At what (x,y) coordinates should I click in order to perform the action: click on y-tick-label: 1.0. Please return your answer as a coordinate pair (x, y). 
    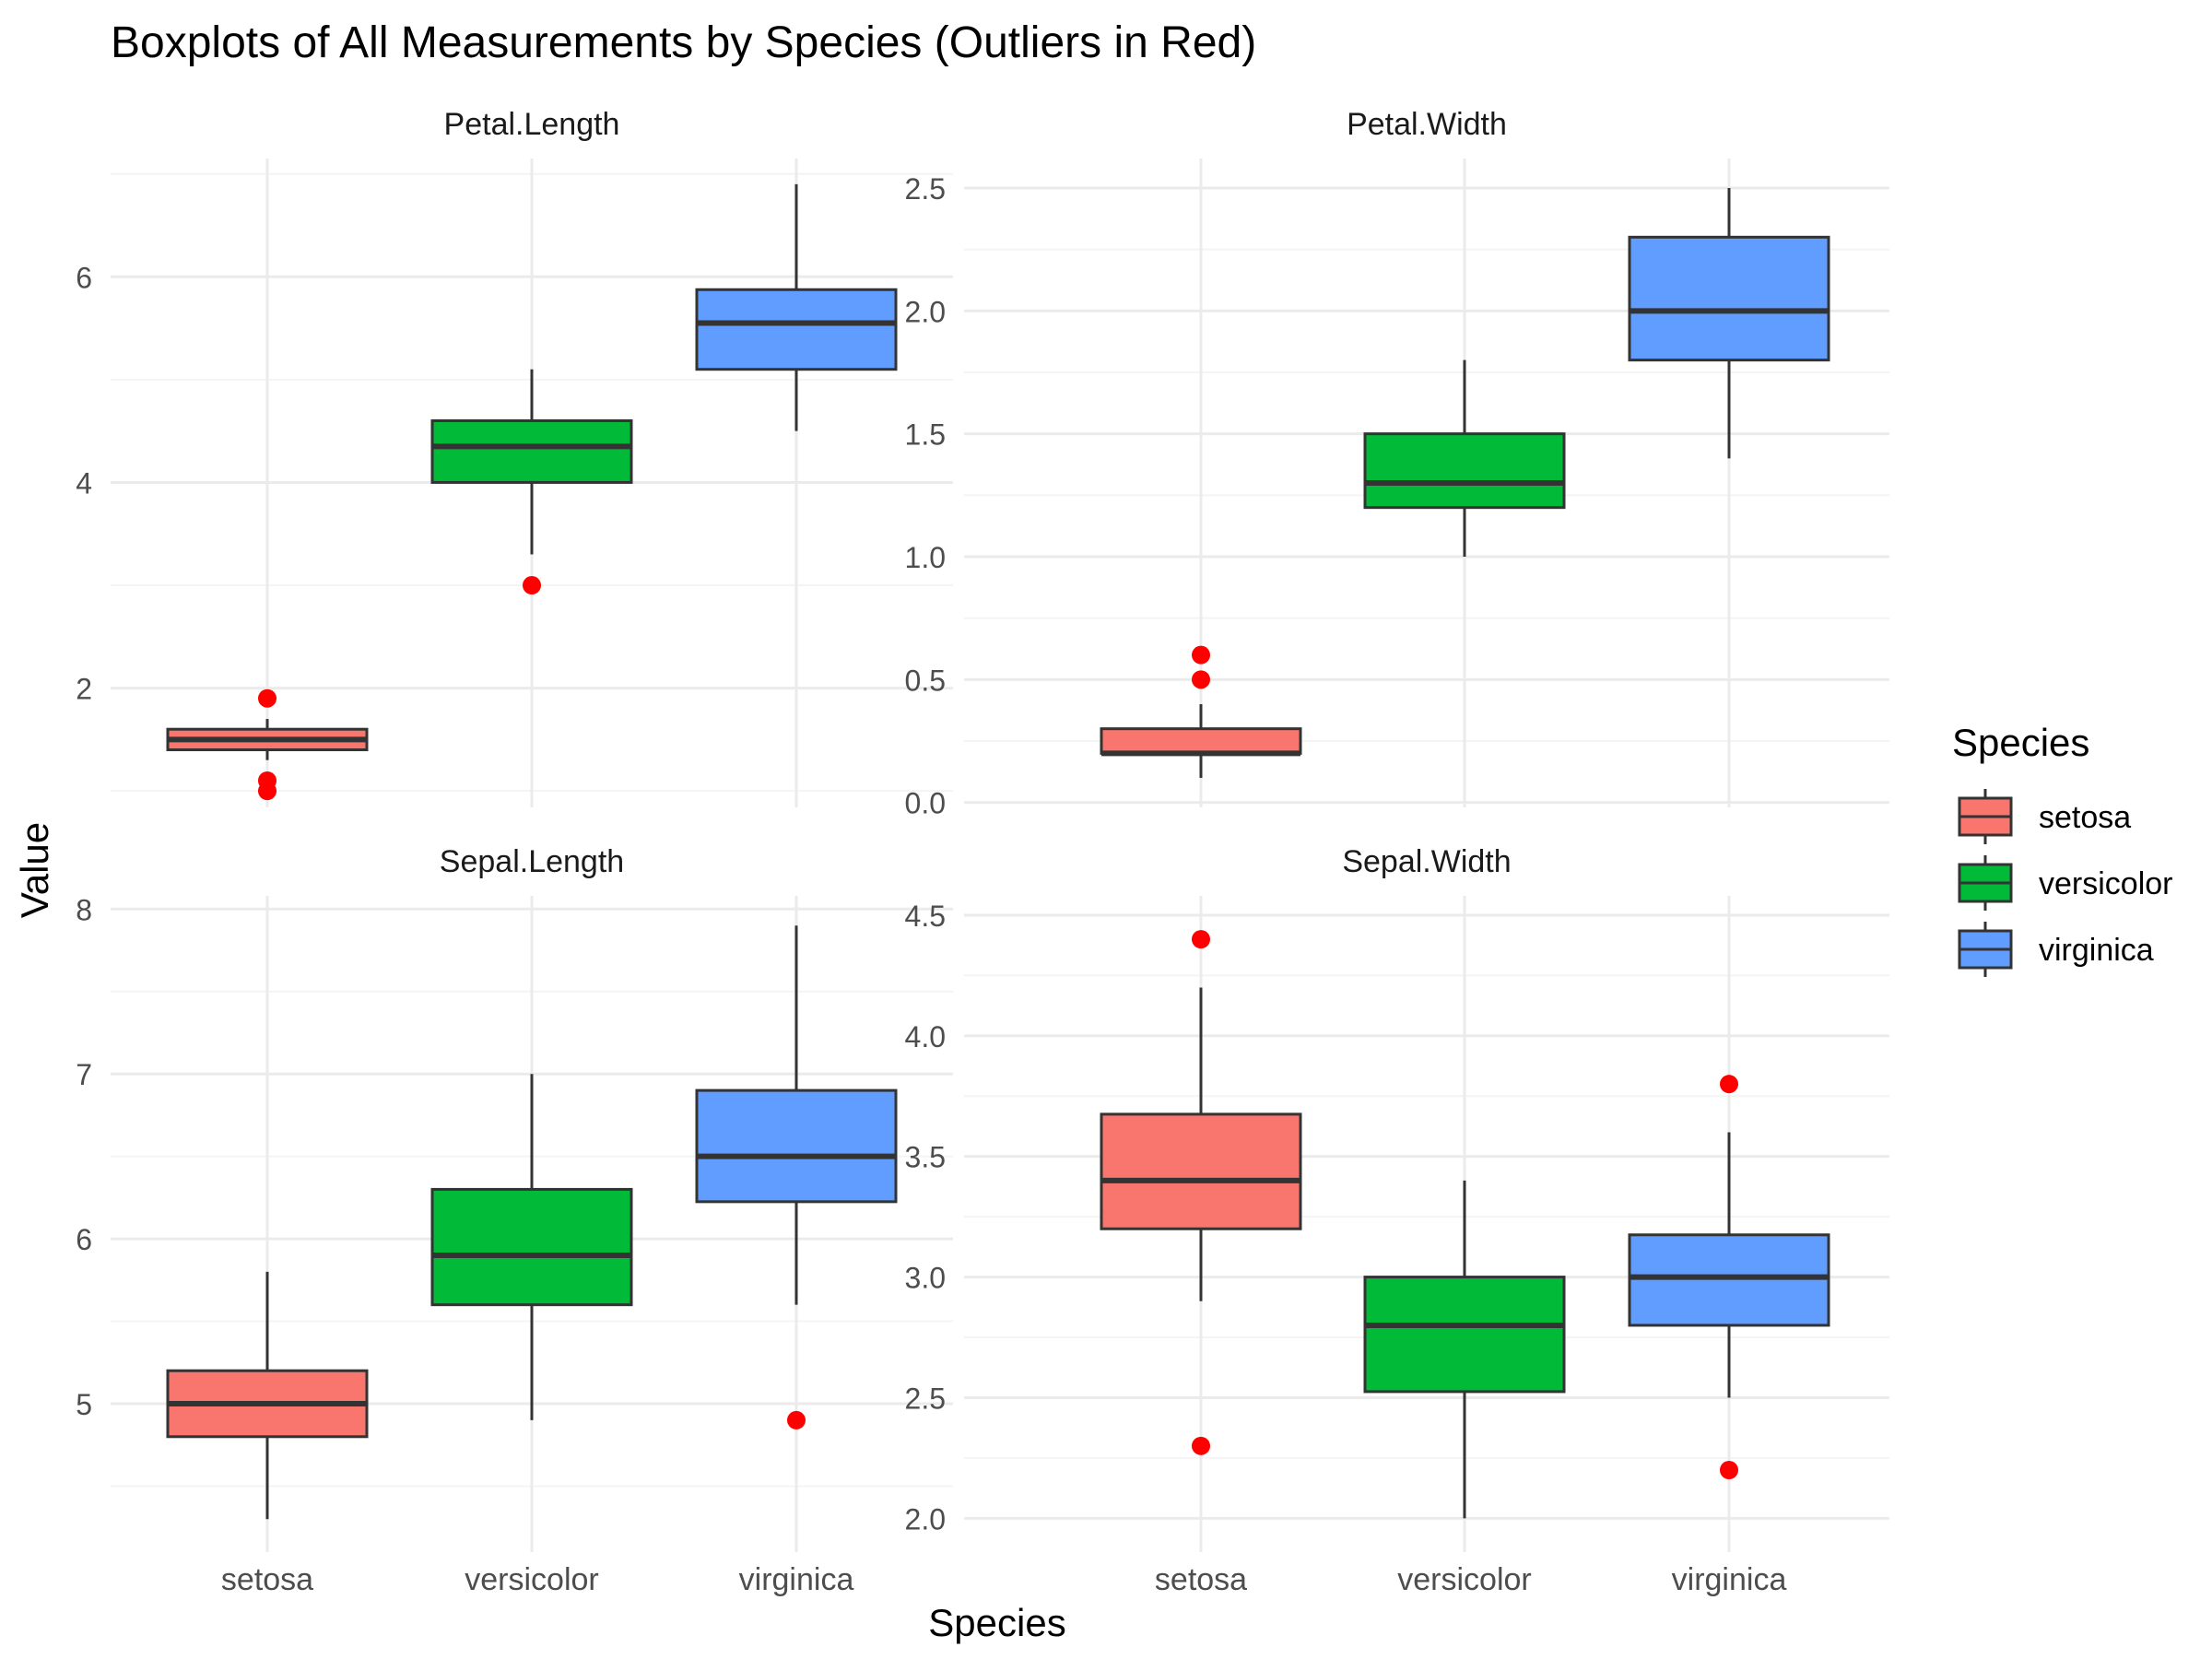
    Looking at the image, I should click on (925, 557).